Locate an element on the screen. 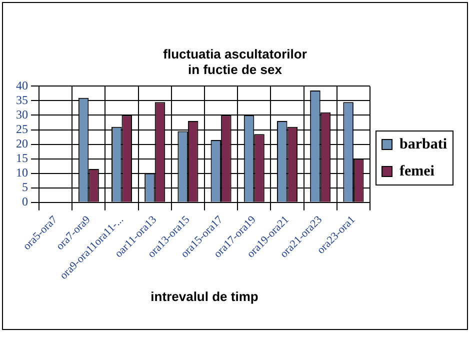  y-tick-label: 15 is located at coordinates (22, 157).